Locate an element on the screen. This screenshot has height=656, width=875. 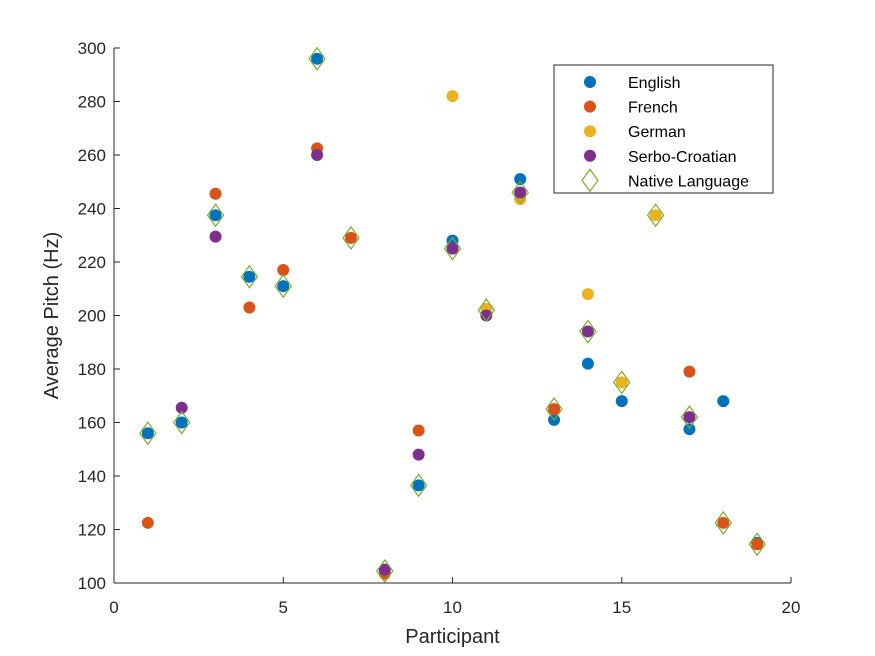
legend-marker-french is located at coordinates (590, 106).